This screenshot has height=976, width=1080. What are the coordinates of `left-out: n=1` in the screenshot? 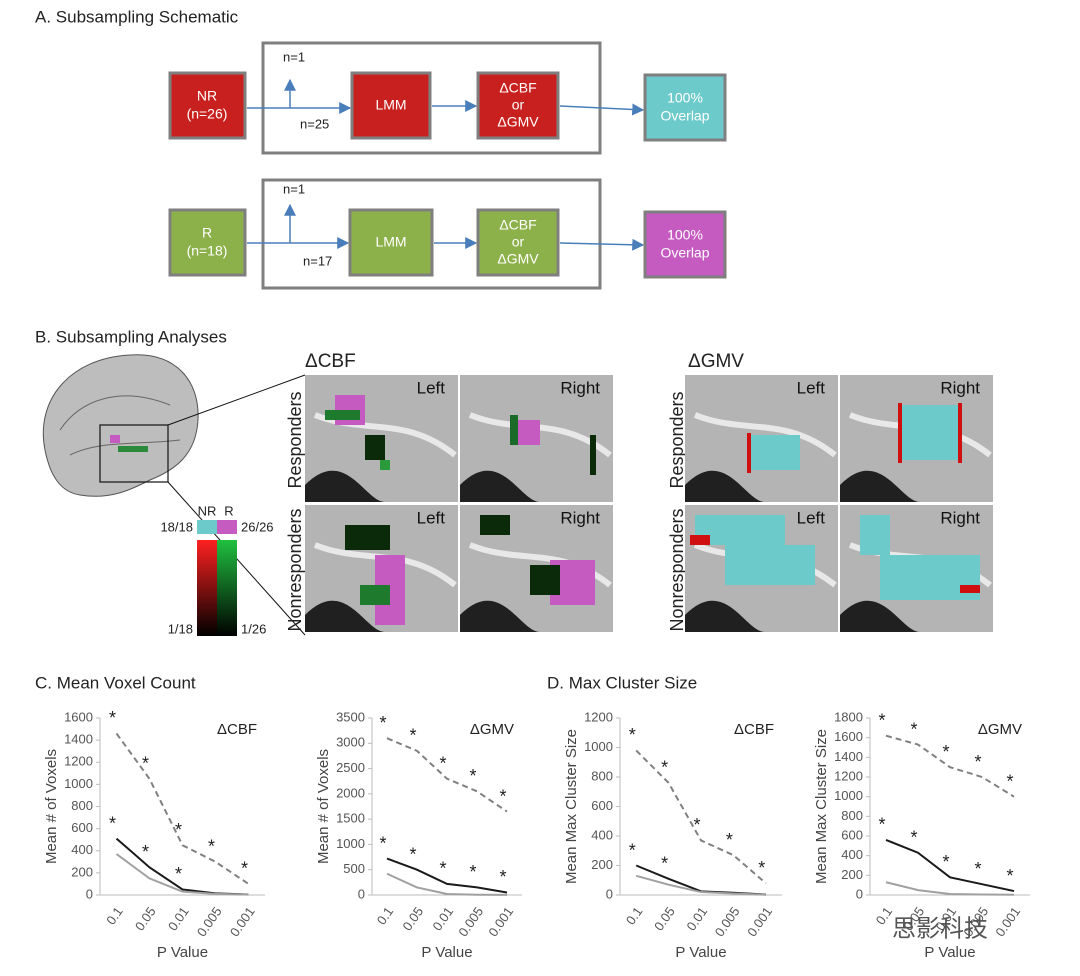 It's located at (294, 188).